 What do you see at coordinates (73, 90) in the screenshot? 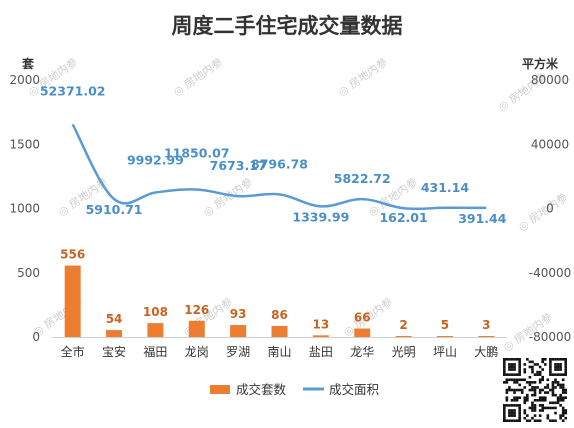
I see `line-data-label: 52371.02` at bounding box center [73, 90].